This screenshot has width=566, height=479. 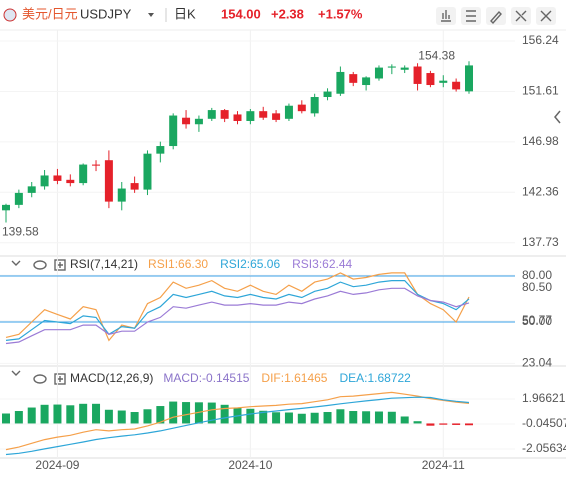 What do you see at coordinates (241, 13) in the screenshot?
I see `price: 154.00` at bounding box center [241, 13].